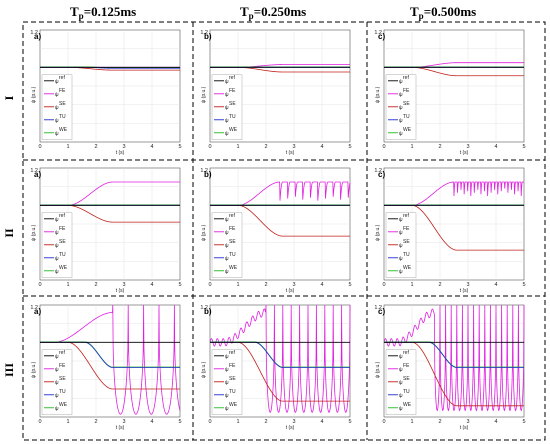  Describe the element at coordinates (110, 67) in the screenshot. I see `series-line-we` at that location.